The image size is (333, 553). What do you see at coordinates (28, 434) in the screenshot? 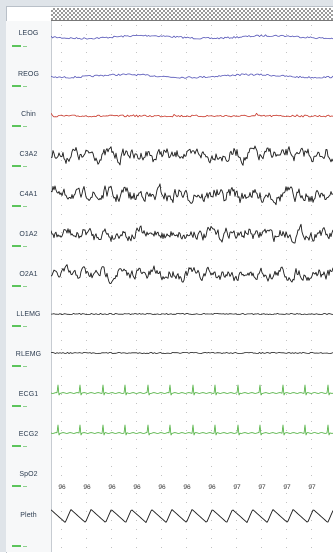
I see `channel-label-ecg2: ECG2` at bounding box center [28, 434].